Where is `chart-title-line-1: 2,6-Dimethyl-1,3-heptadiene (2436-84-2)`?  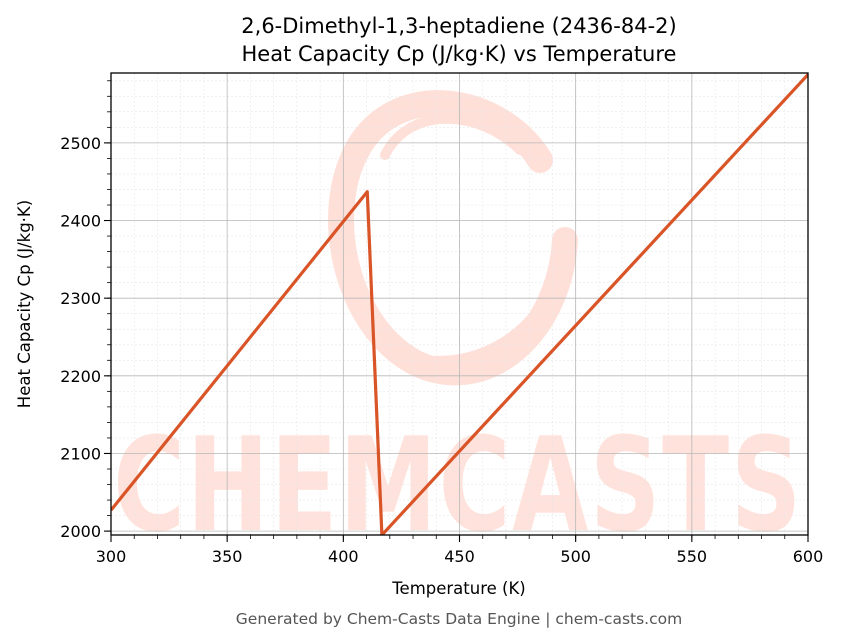 chart-title-line-1: 2,6-Dimethyl-1,3-heptadiene (2436-84-2) is located at coordinates (458, 26).